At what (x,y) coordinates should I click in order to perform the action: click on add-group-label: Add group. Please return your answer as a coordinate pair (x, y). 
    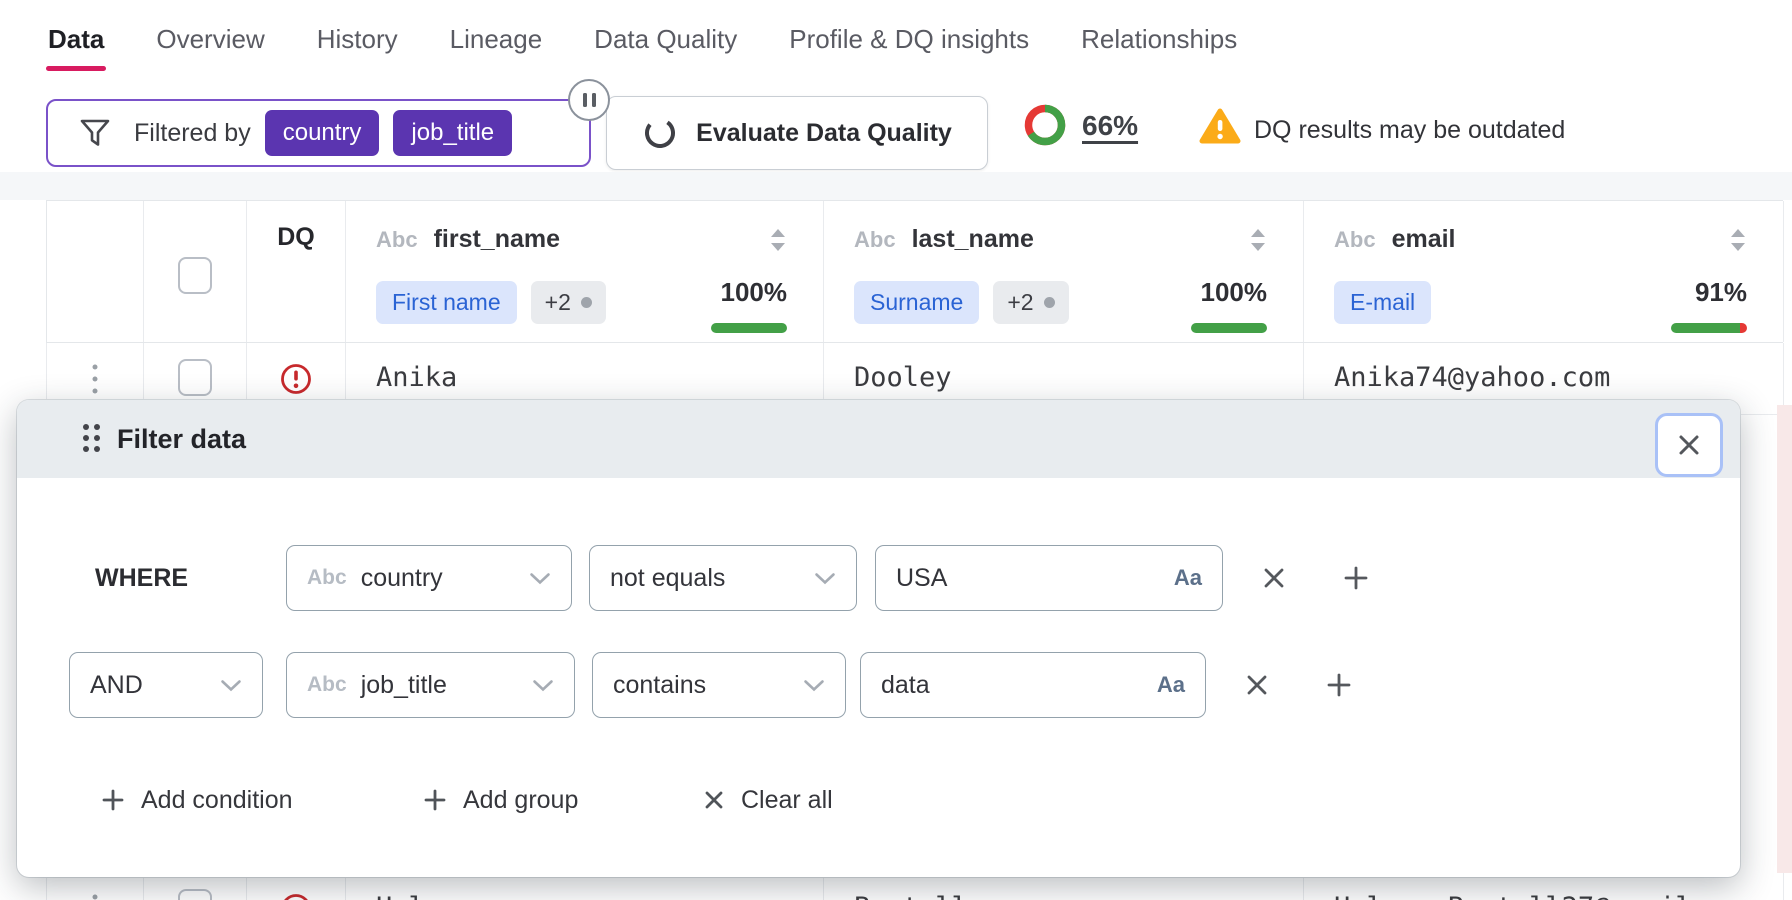
    Looking at the image, I should click on (521, 799).